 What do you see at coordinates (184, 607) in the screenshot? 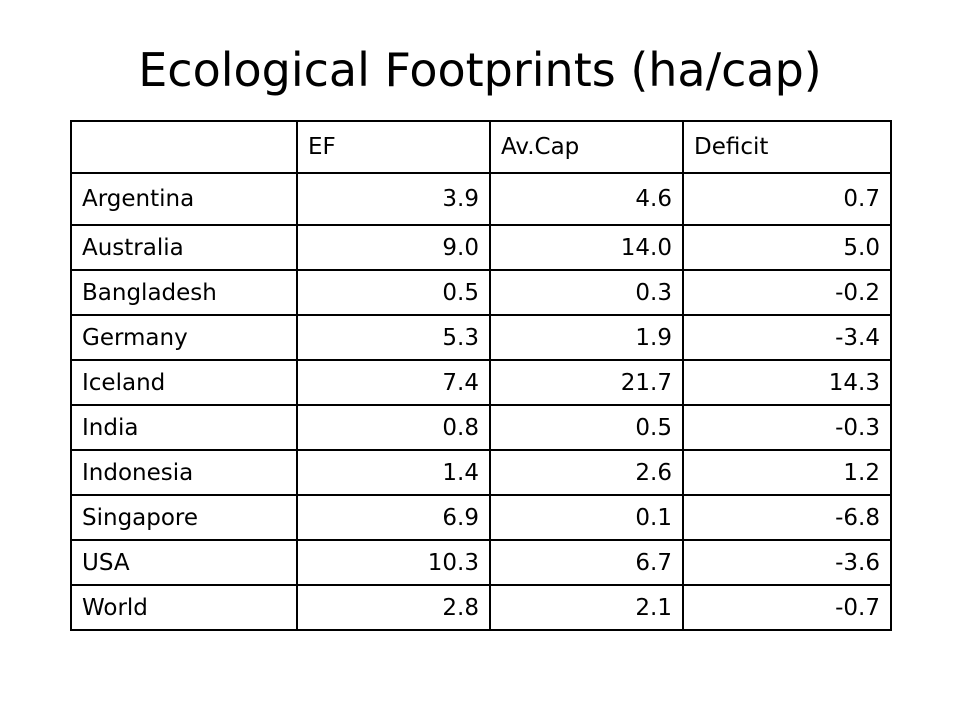
I see `country-cell: World` at bounding box center [184, 607].